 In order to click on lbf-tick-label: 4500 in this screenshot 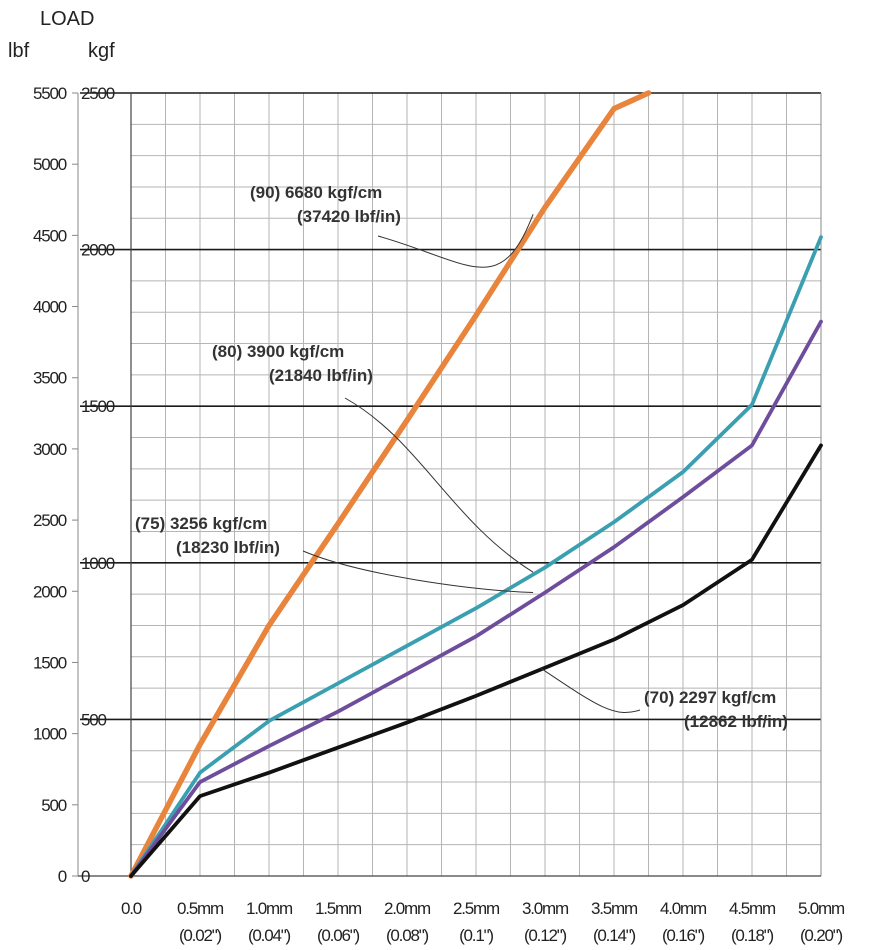, I will do `click(50, 235)`.